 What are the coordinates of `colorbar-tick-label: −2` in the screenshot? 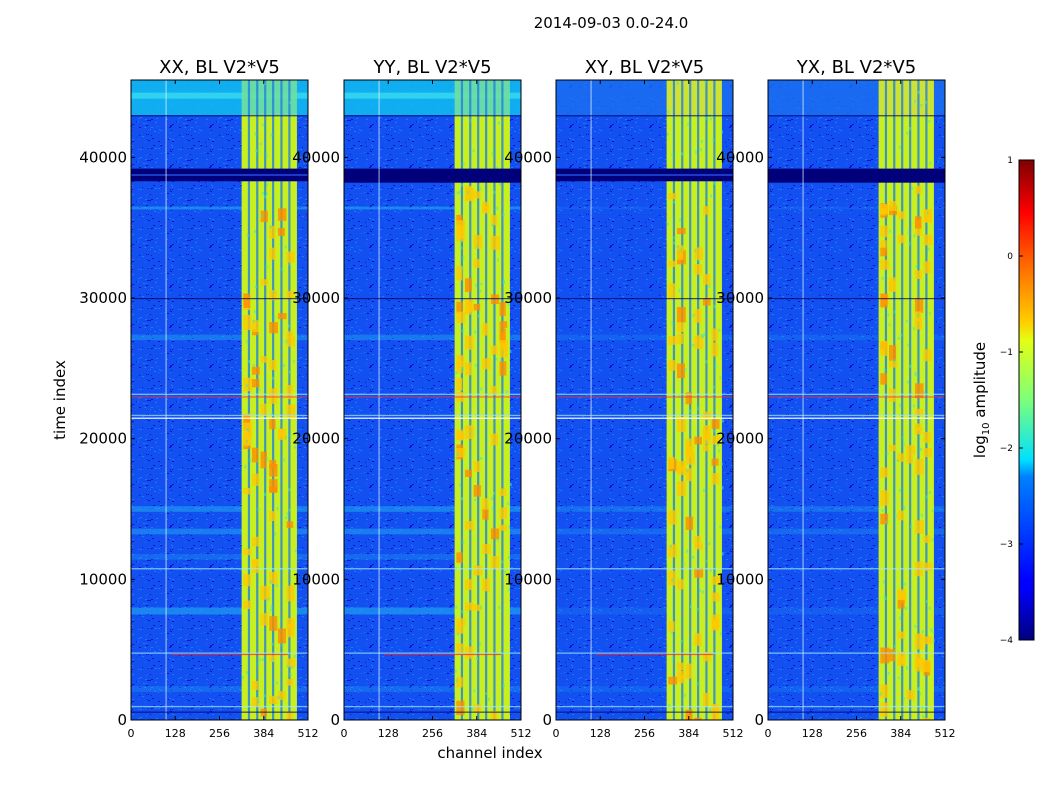 It's located at (1006, 449).